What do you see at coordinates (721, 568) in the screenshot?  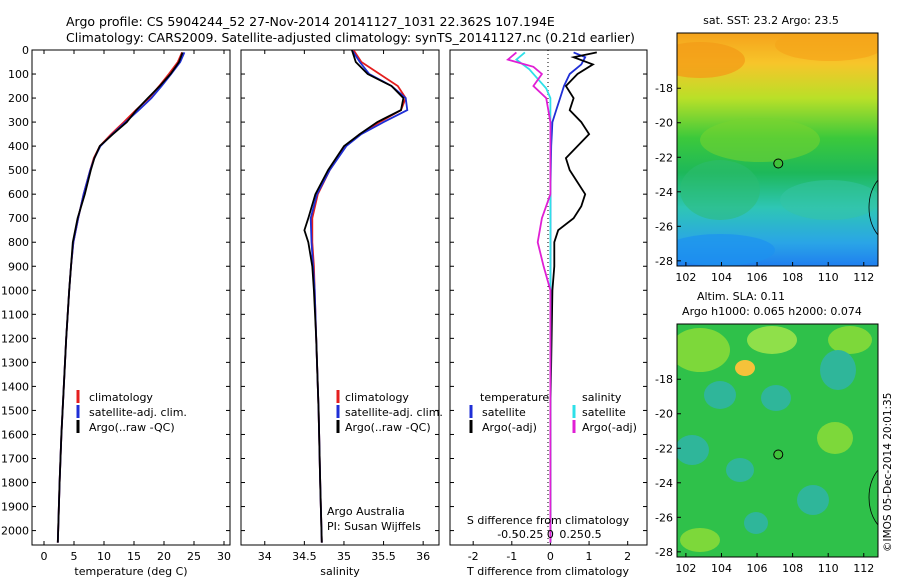 I see `lon-tick-label: 104` at bounding box center [721, 568].